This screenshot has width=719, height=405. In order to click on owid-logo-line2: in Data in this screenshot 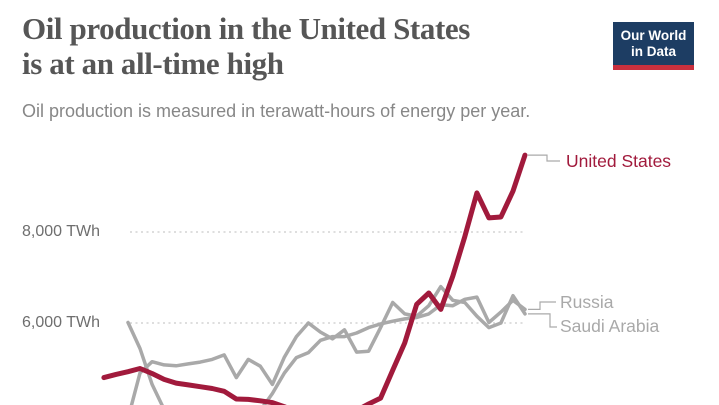, I will do `click(653, 51)`.